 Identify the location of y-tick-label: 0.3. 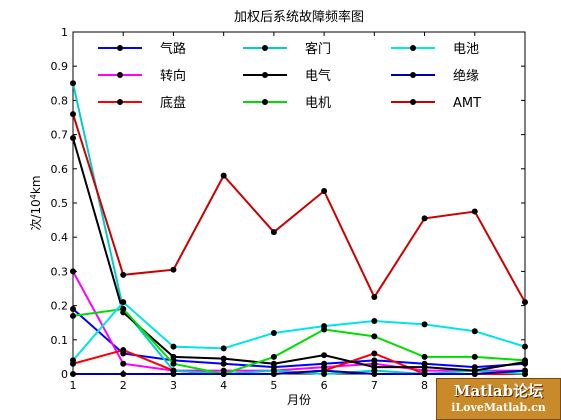
(60, 271).